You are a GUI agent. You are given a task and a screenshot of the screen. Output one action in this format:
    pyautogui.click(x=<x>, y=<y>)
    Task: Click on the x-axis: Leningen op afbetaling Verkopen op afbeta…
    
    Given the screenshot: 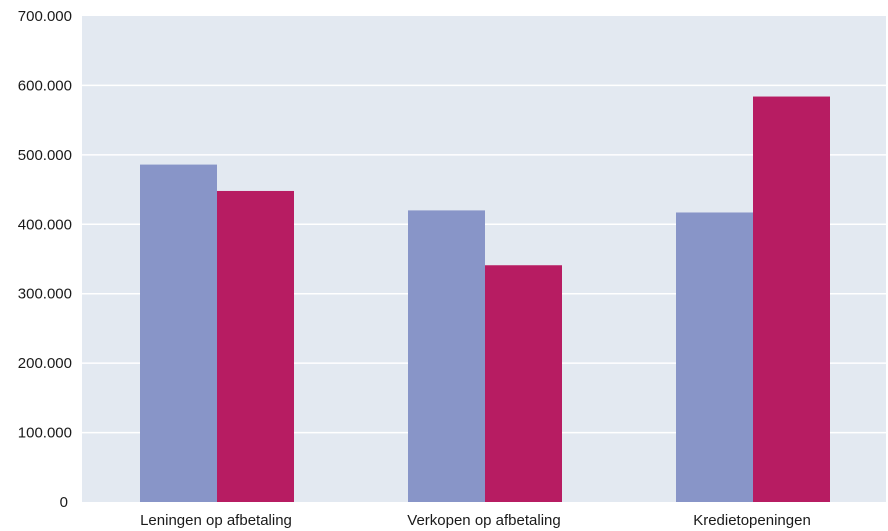 What is the action you would take?
    pyautogui.click(x=475, y=520)
    